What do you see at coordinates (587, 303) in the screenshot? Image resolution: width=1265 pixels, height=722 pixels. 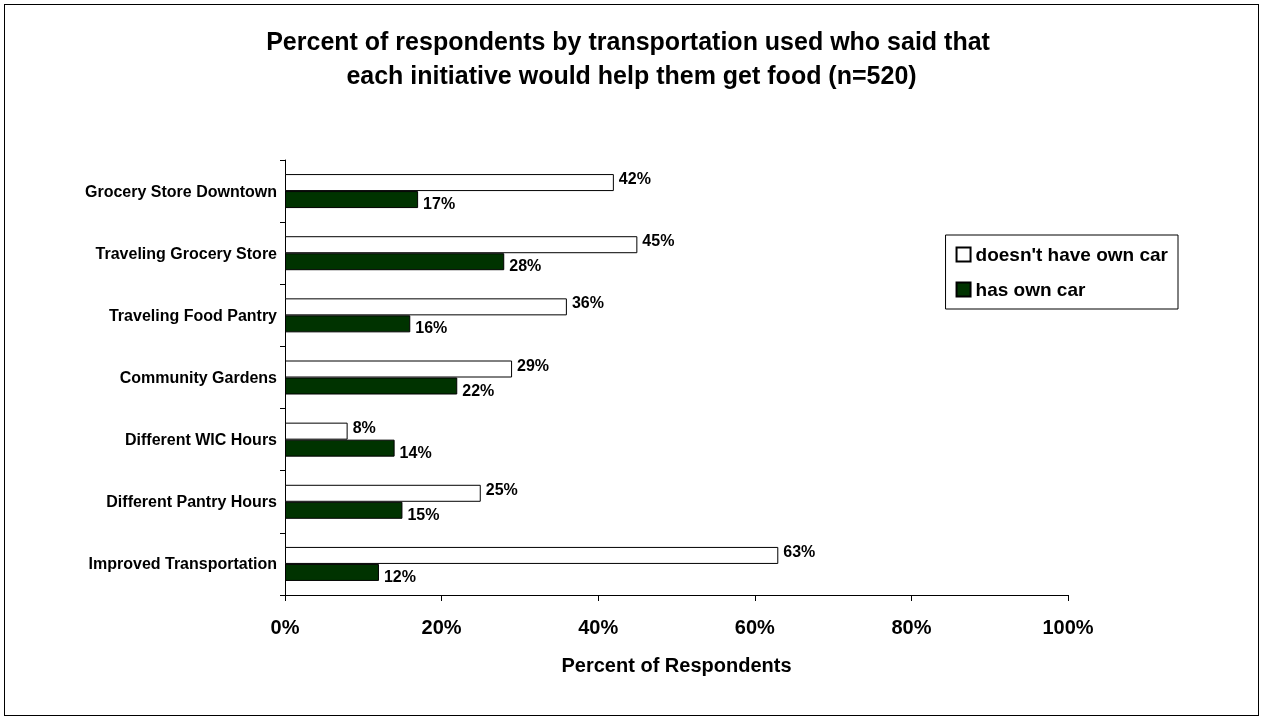 I see `data-label: 36%` at bounding box center [587, 303].